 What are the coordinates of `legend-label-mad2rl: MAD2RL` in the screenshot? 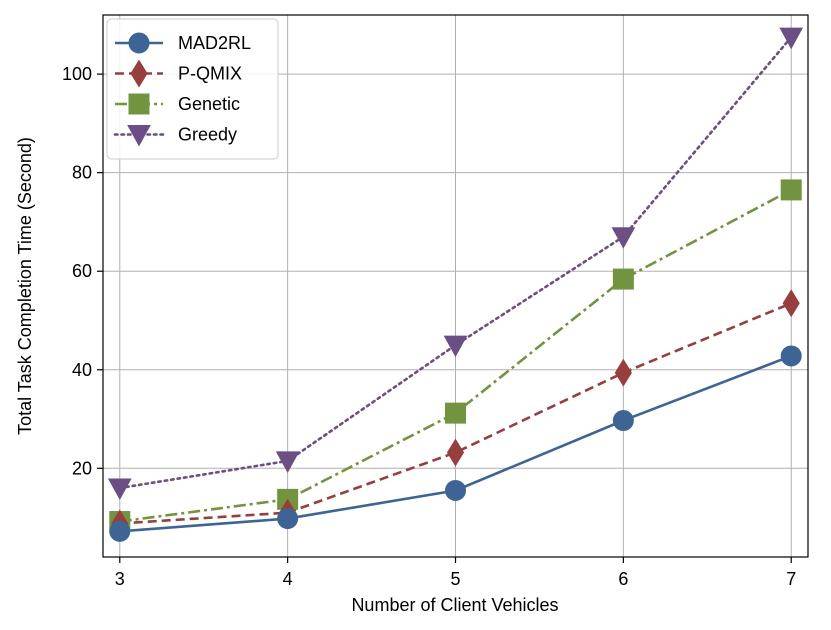 It's located at (214, 43).